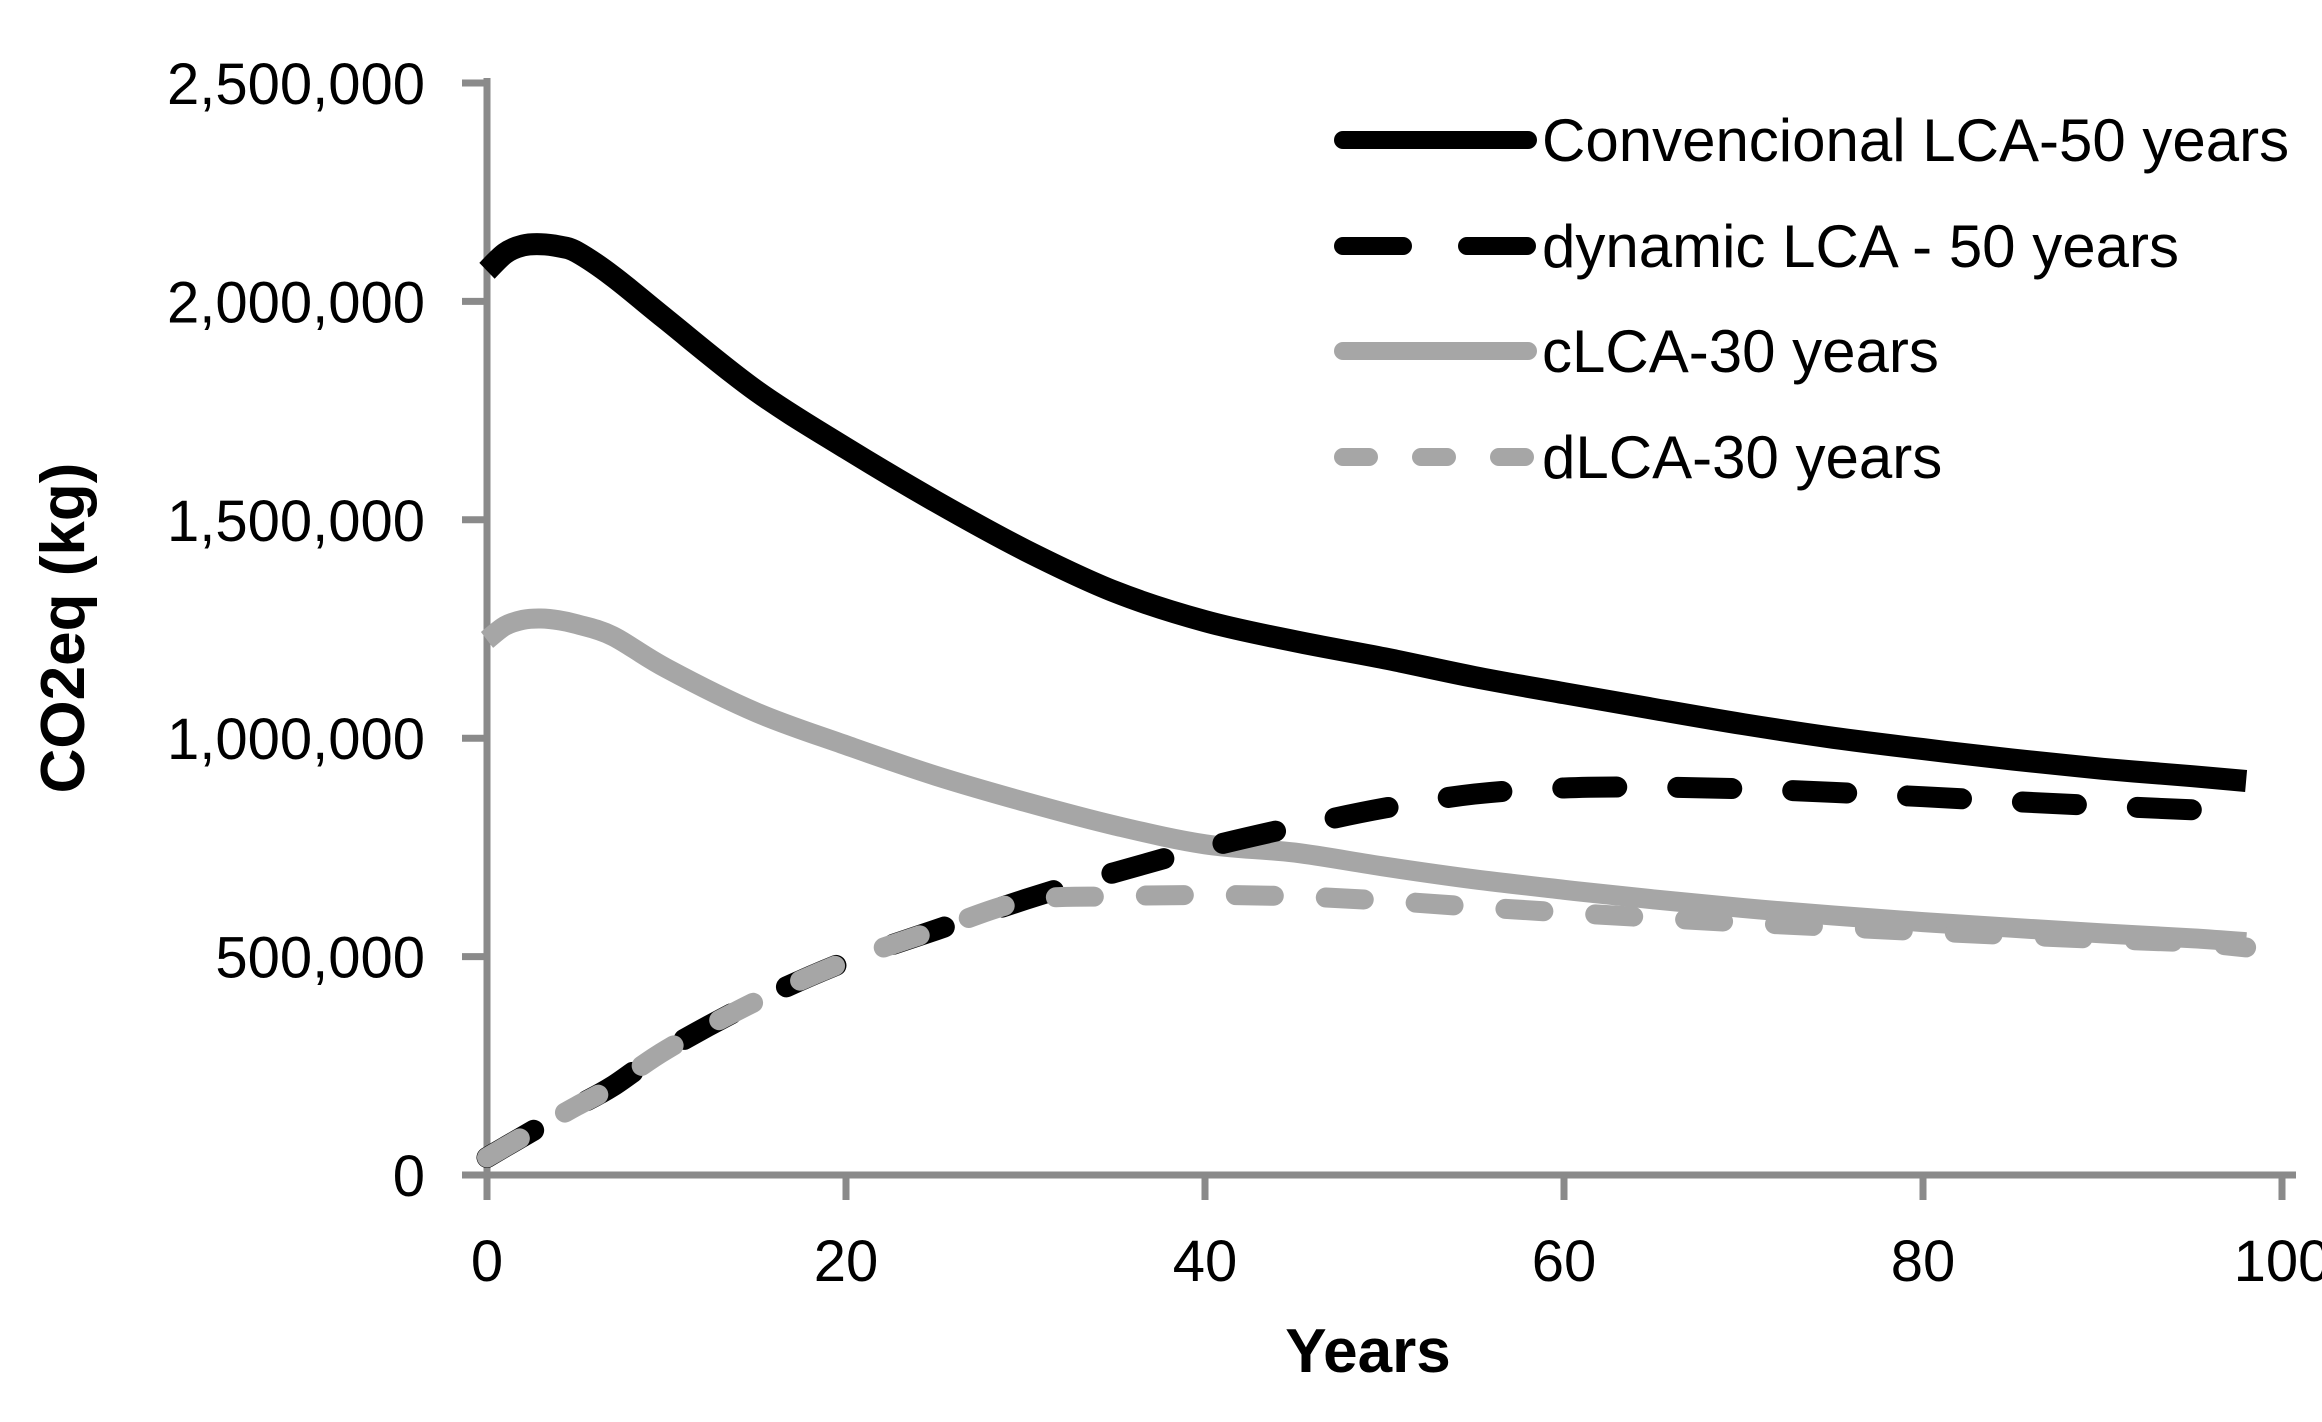  I want to click on legend-item-clca-30-years: cLCA-30 years, so click(1636, 351).